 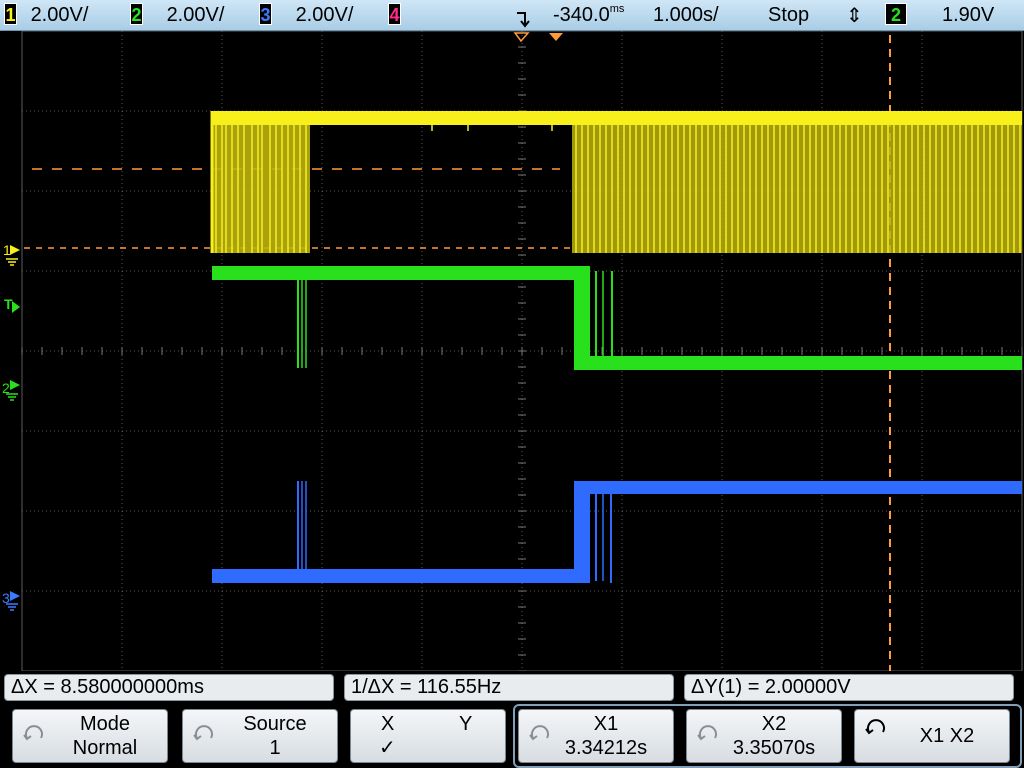 I want to click on ch2-marker-label: 2, so click(x=6, y=388).